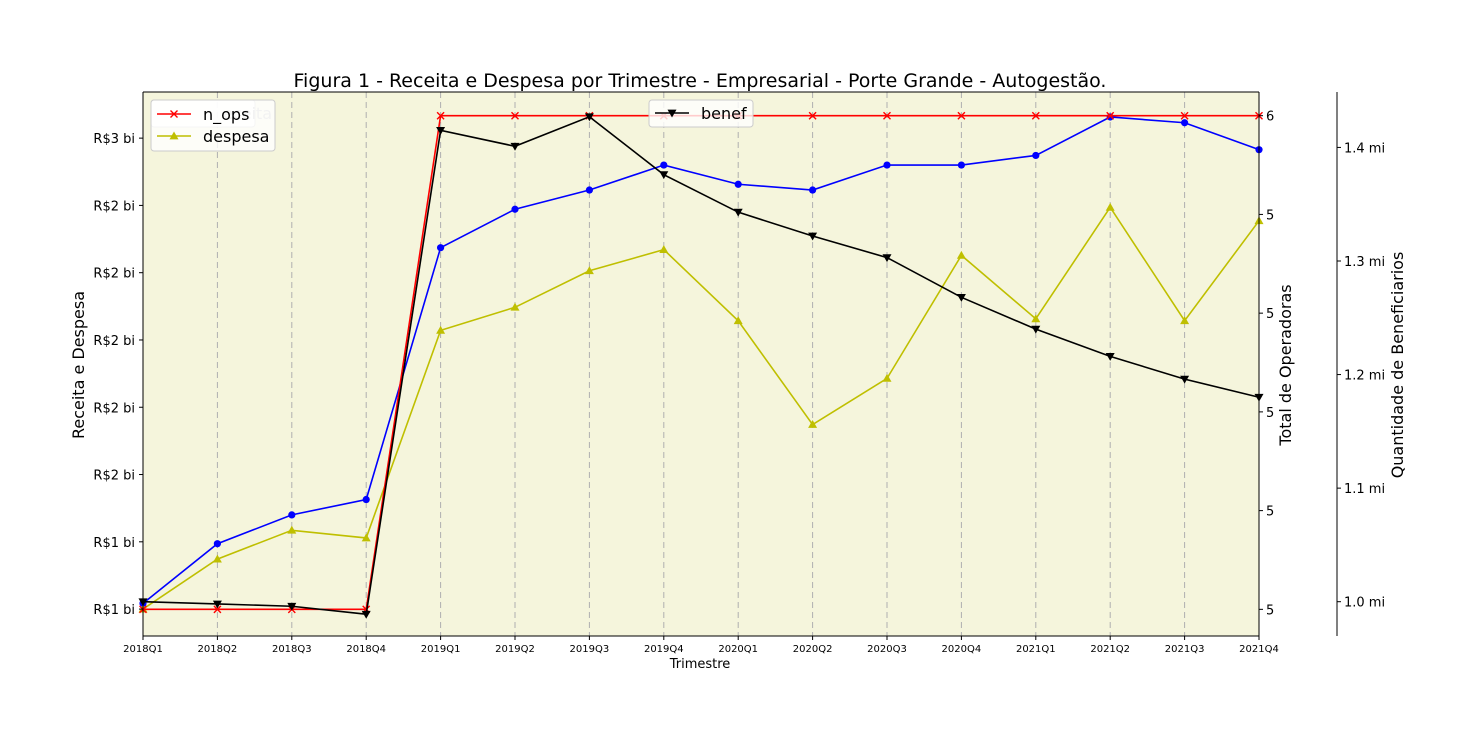 The height and width of the screenshot is (746, 1479). What do you see at coordinates (1270, 117) in the screenshot?
I see `y-right-ops-tick-label: 6` at bounding box center [1270, 117].